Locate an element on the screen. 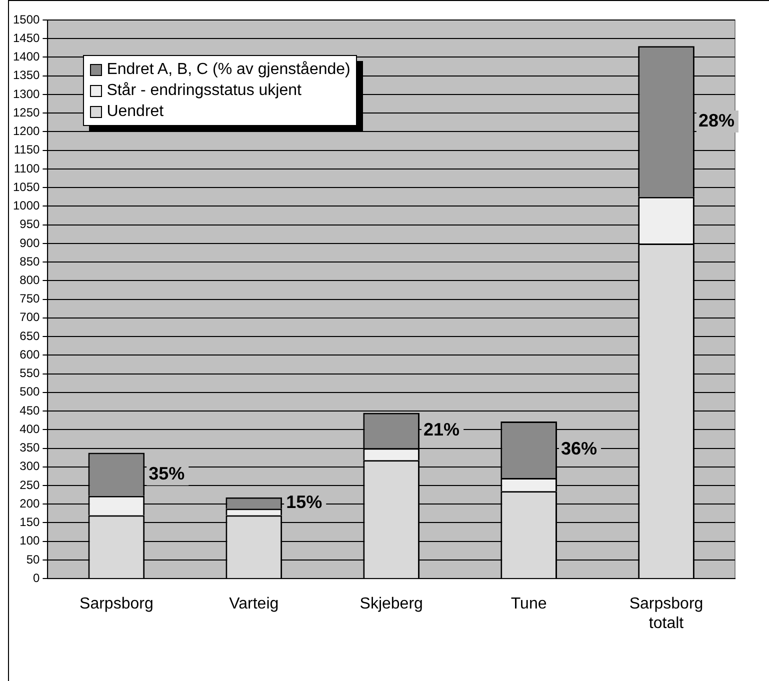 Image resolution: width=769 pixels, height=681 pixels. y-tick-label: 1400 is located at coordinates (26, 57).